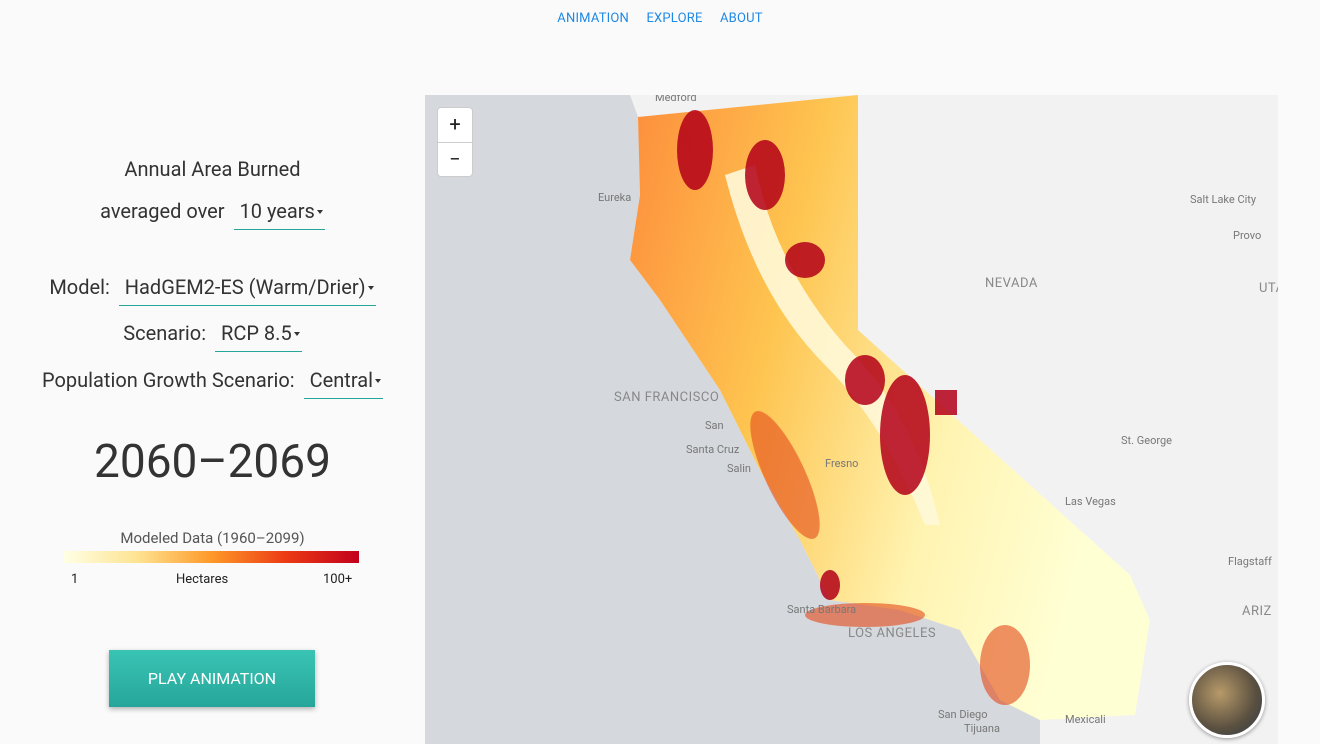 Image resolution: width=1320 pixels, height=744 pixels. I want to click on scenario-select: RCP 8.5, so click(258, 336).